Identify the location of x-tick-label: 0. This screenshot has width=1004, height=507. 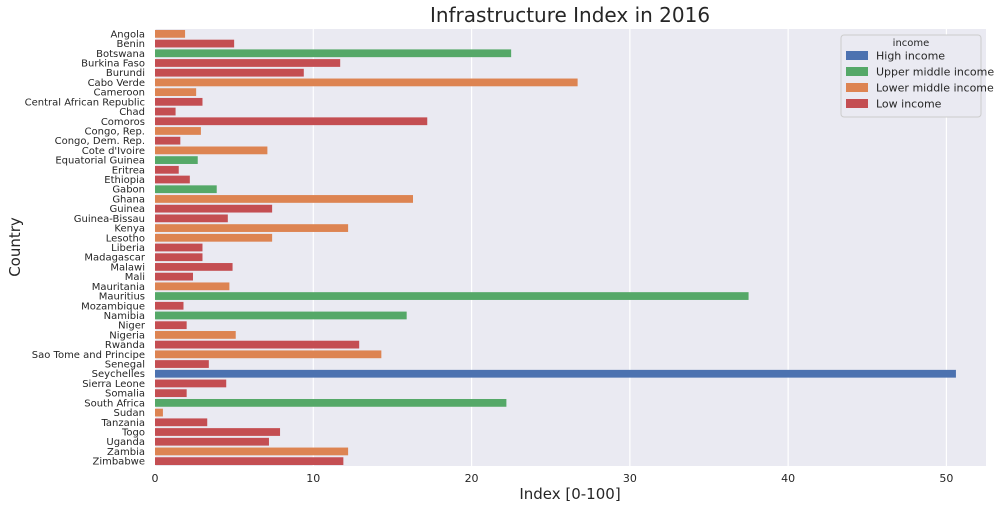
(155, 478).